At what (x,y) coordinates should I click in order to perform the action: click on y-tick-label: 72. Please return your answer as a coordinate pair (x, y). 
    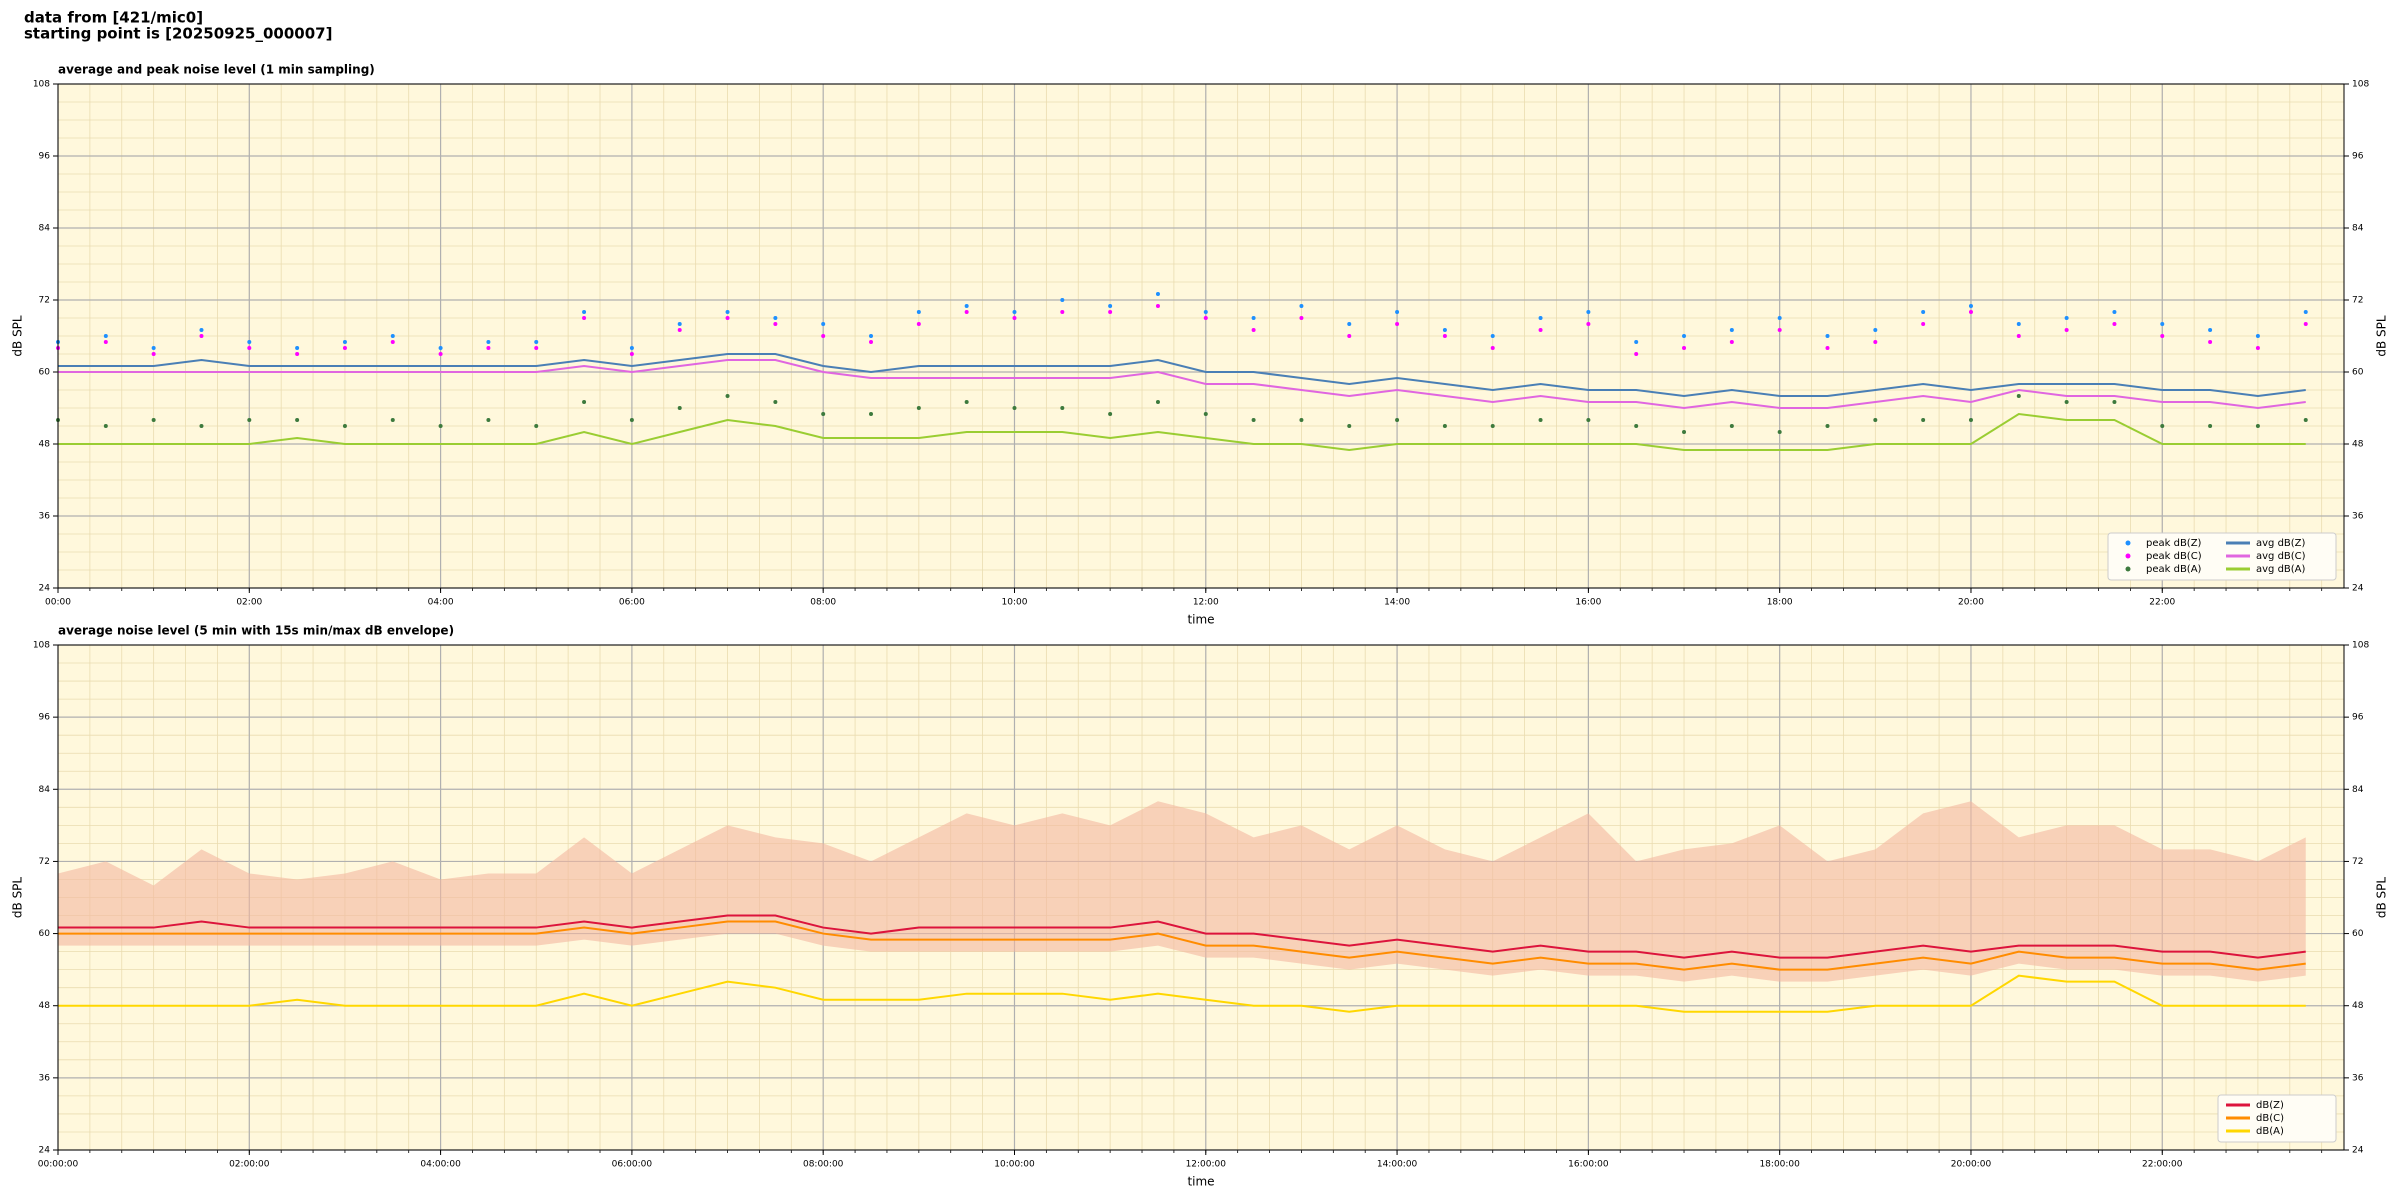
    Looking at the image, I should click on (2357, 862).